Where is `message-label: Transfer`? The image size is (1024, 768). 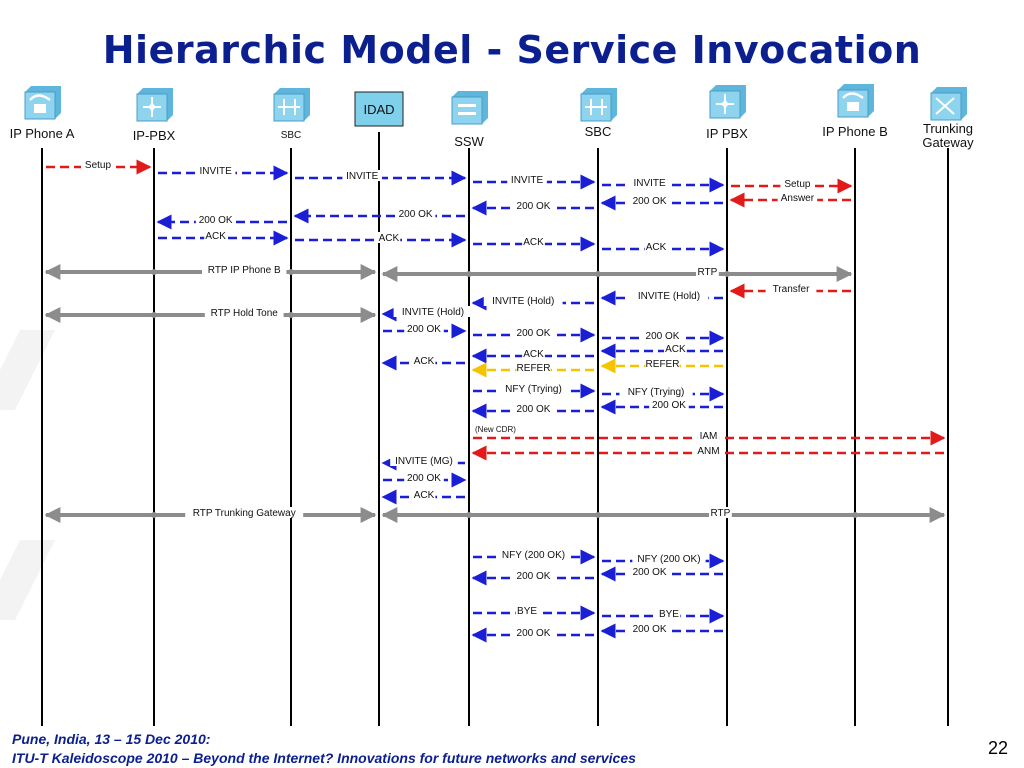 message-label: Transfer is located at coordinates (792, 289).